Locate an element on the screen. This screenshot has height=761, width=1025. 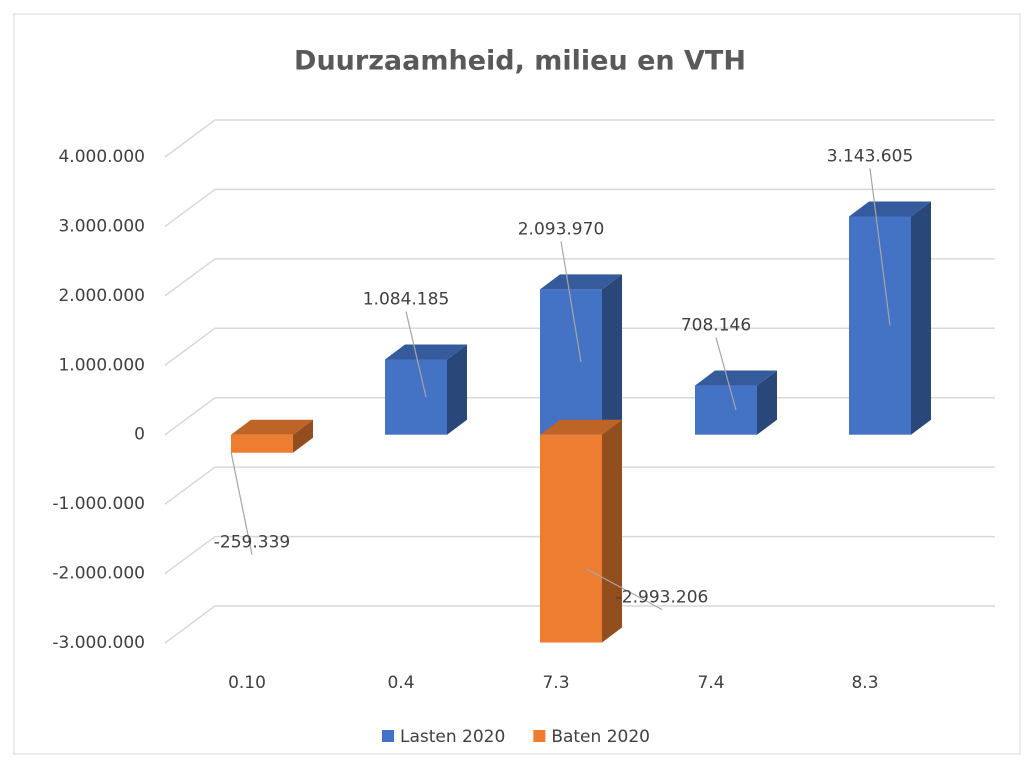
y-tick-label: 1.000.000 is located at coordinates (101, 365).